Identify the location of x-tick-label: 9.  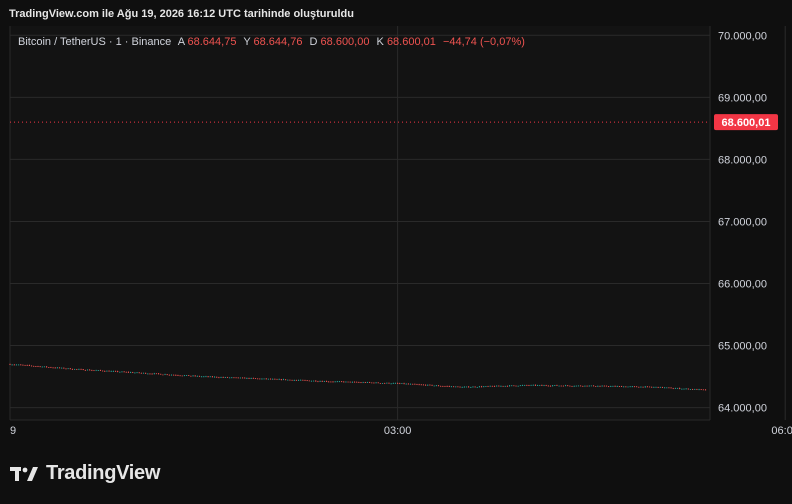
(13, 431).